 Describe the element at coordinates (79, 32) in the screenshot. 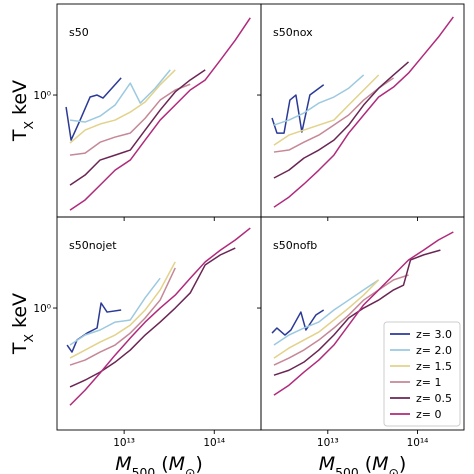

I see `panel-title: s50` at that location.